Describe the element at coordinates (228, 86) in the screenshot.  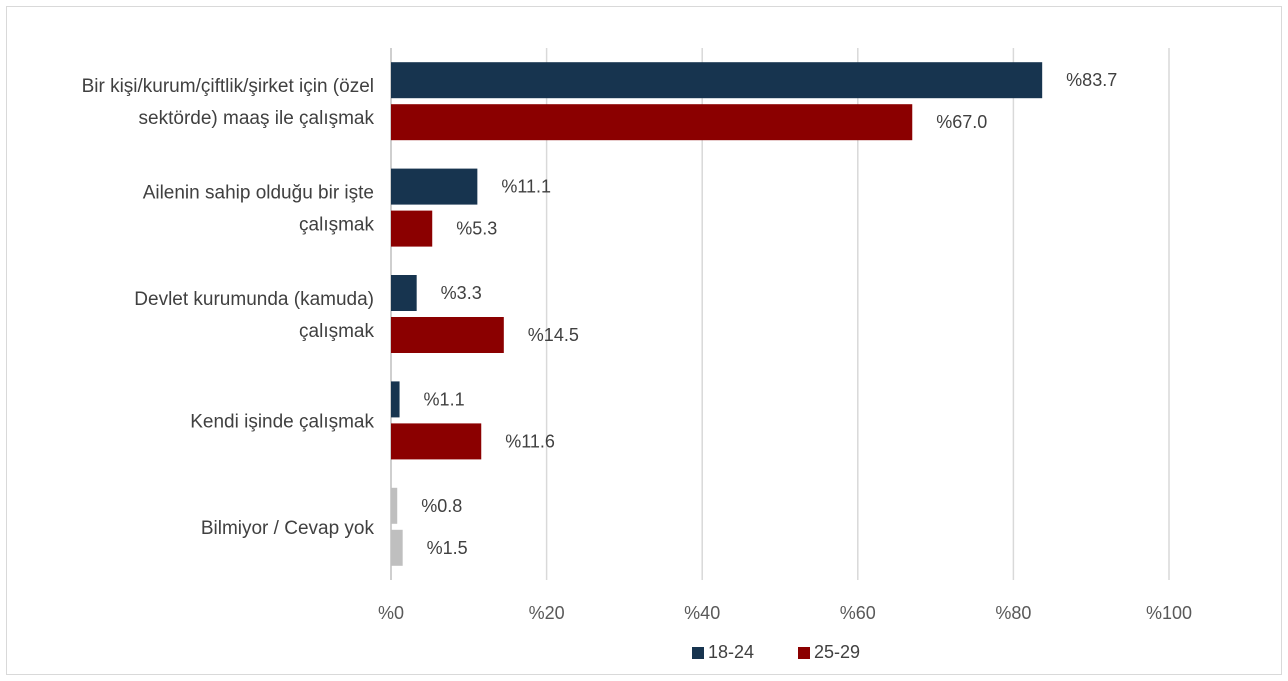
I see `category-label: Bir kişi/kurum/çiftlik/şirket için (özel` at that location.